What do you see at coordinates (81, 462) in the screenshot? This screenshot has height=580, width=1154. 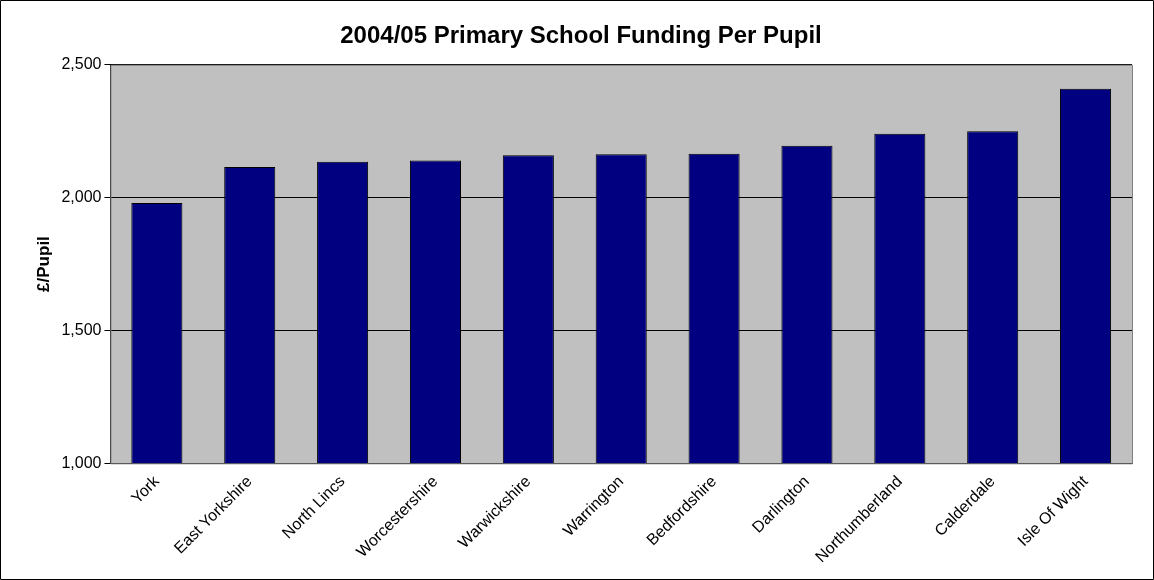 I see `y-tick-label: 1,000` at bounding box center [81, 462].